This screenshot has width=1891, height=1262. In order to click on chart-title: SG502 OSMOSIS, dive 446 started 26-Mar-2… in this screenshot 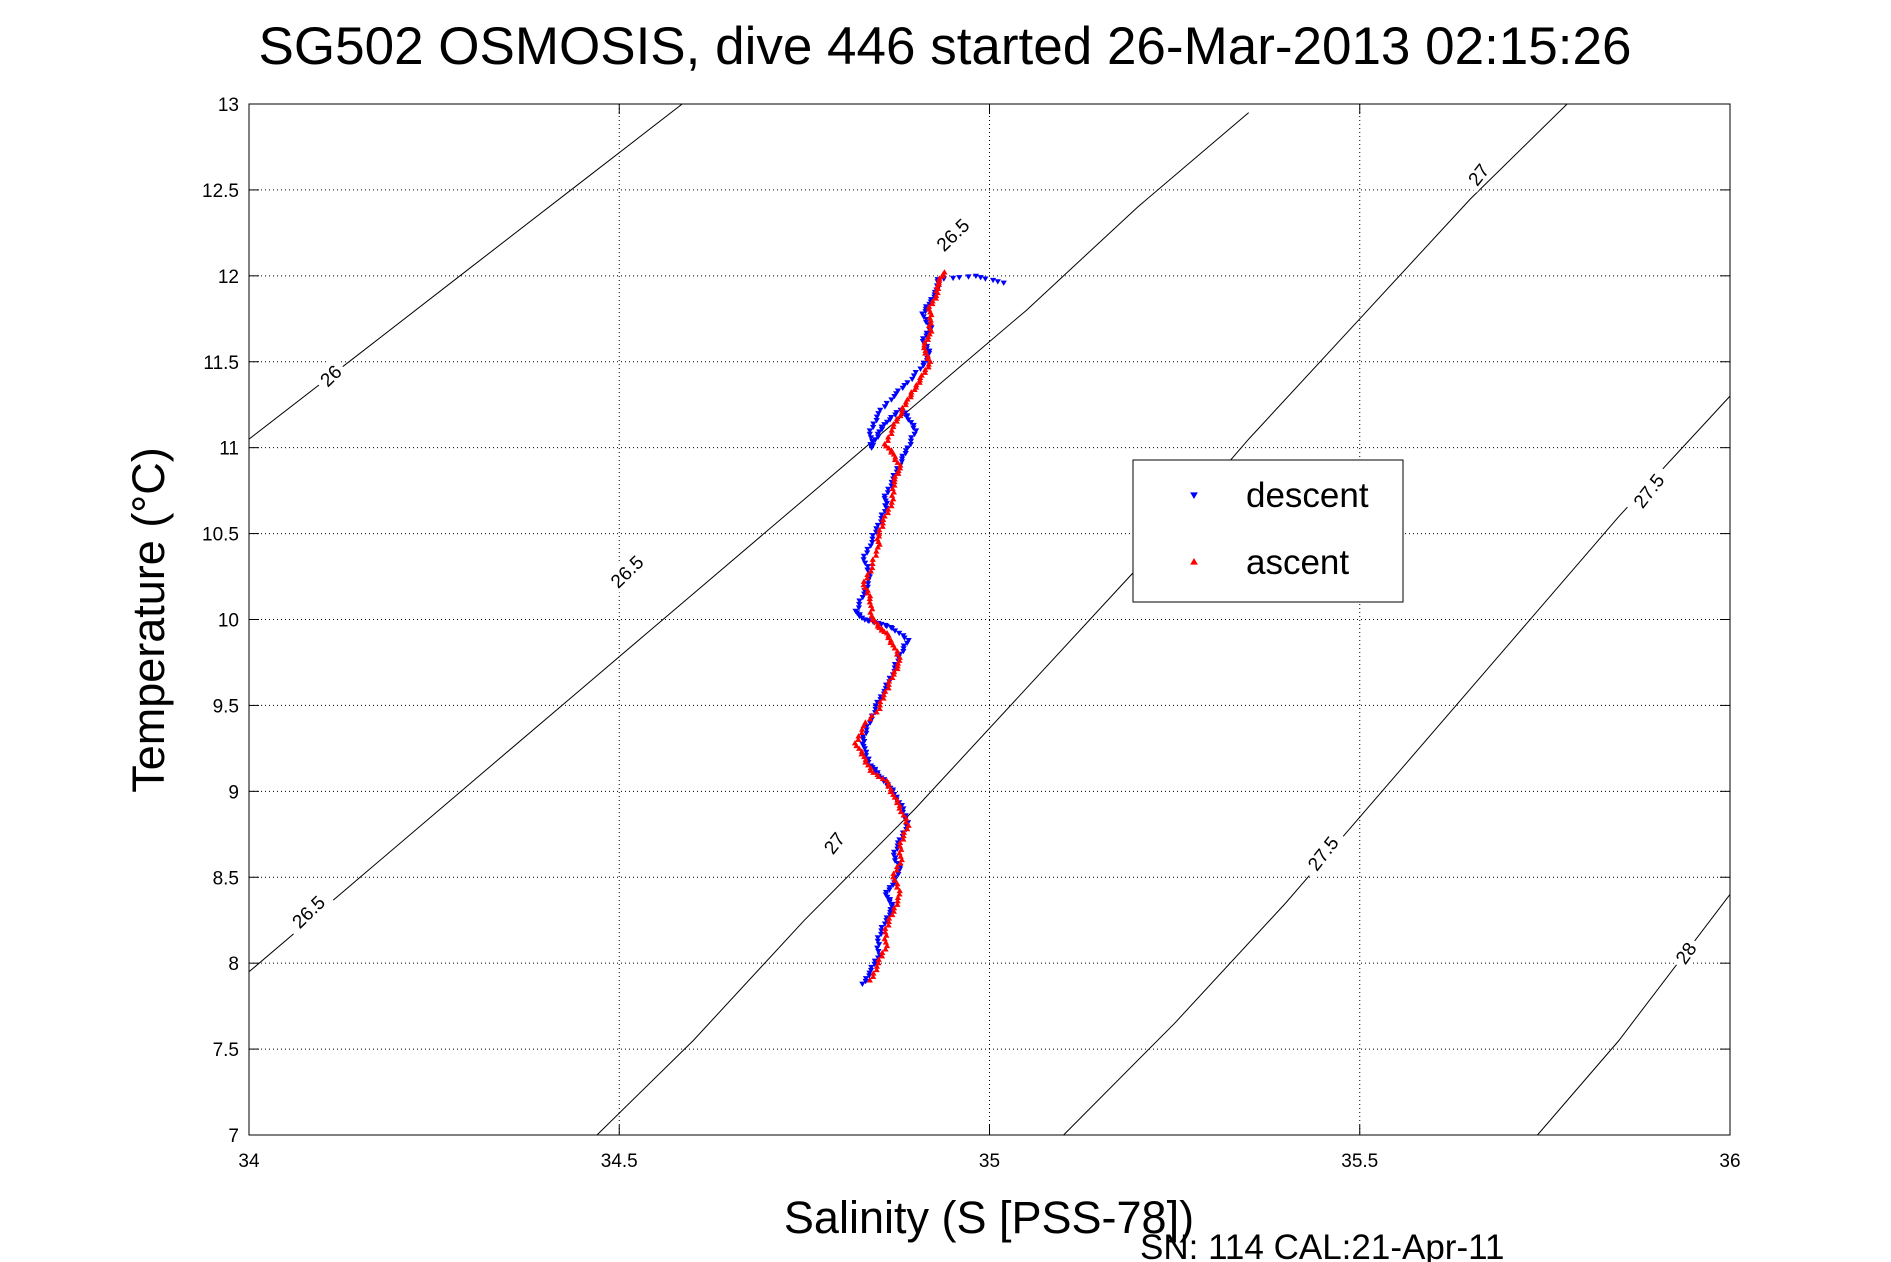, I will do `click(945, 46)`.